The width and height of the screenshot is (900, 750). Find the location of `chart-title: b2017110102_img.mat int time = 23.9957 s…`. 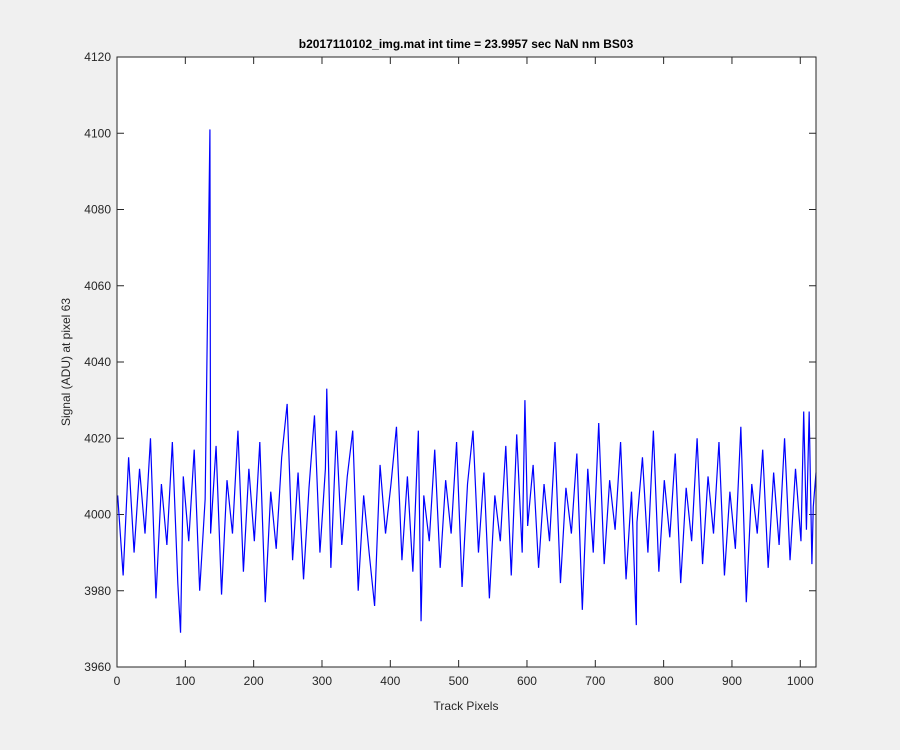

chart-title: b2017110102_img.mat int time = 23.9957 s… is located at coordinates (466, 44).